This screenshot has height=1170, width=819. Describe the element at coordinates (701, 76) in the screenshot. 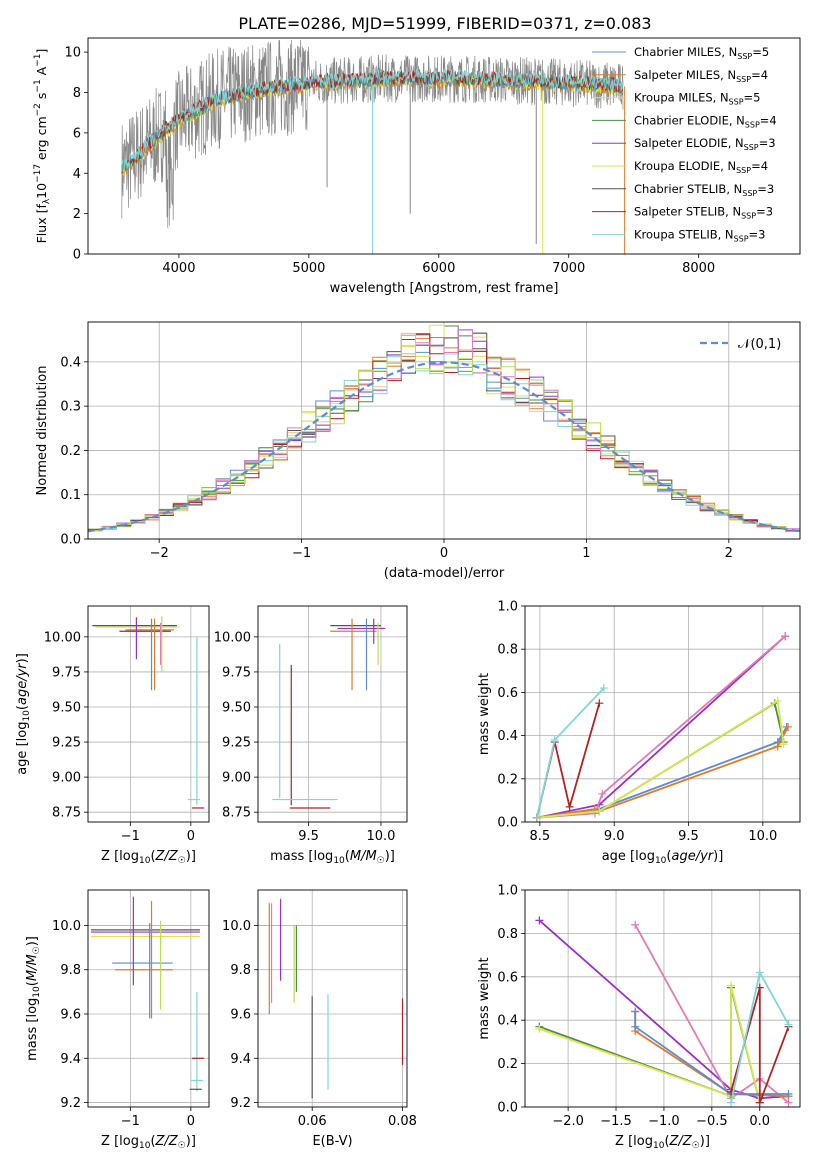

I see `legend-entry: Salpeter MILES, NSSP=4` at that location.